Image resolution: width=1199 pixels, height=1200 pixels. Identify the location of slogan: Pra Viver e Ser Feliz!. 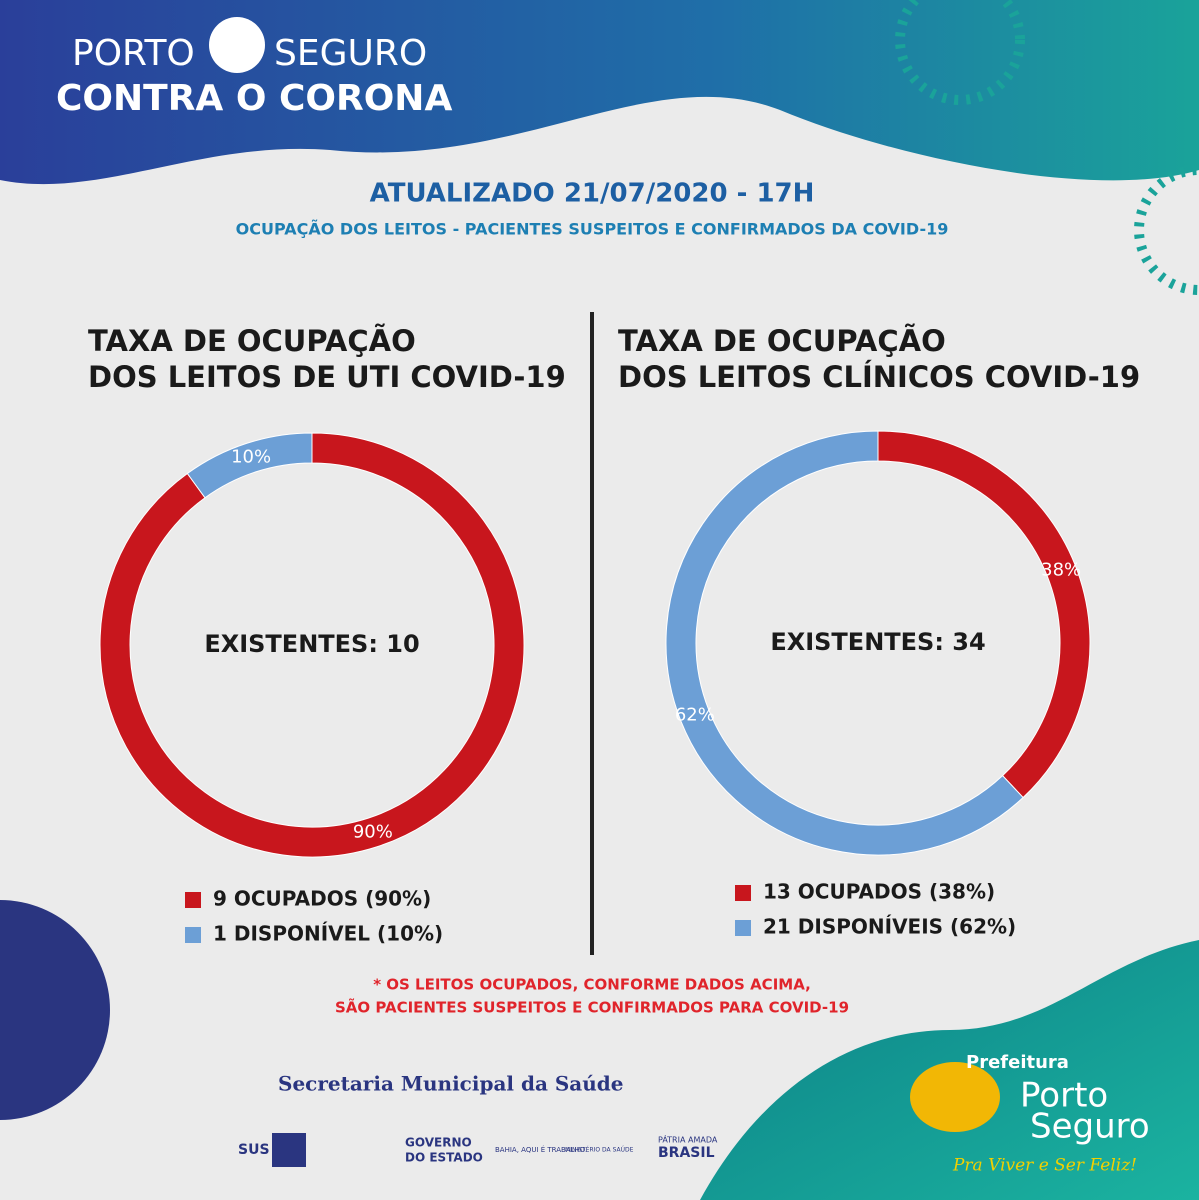
(1044, 1166).